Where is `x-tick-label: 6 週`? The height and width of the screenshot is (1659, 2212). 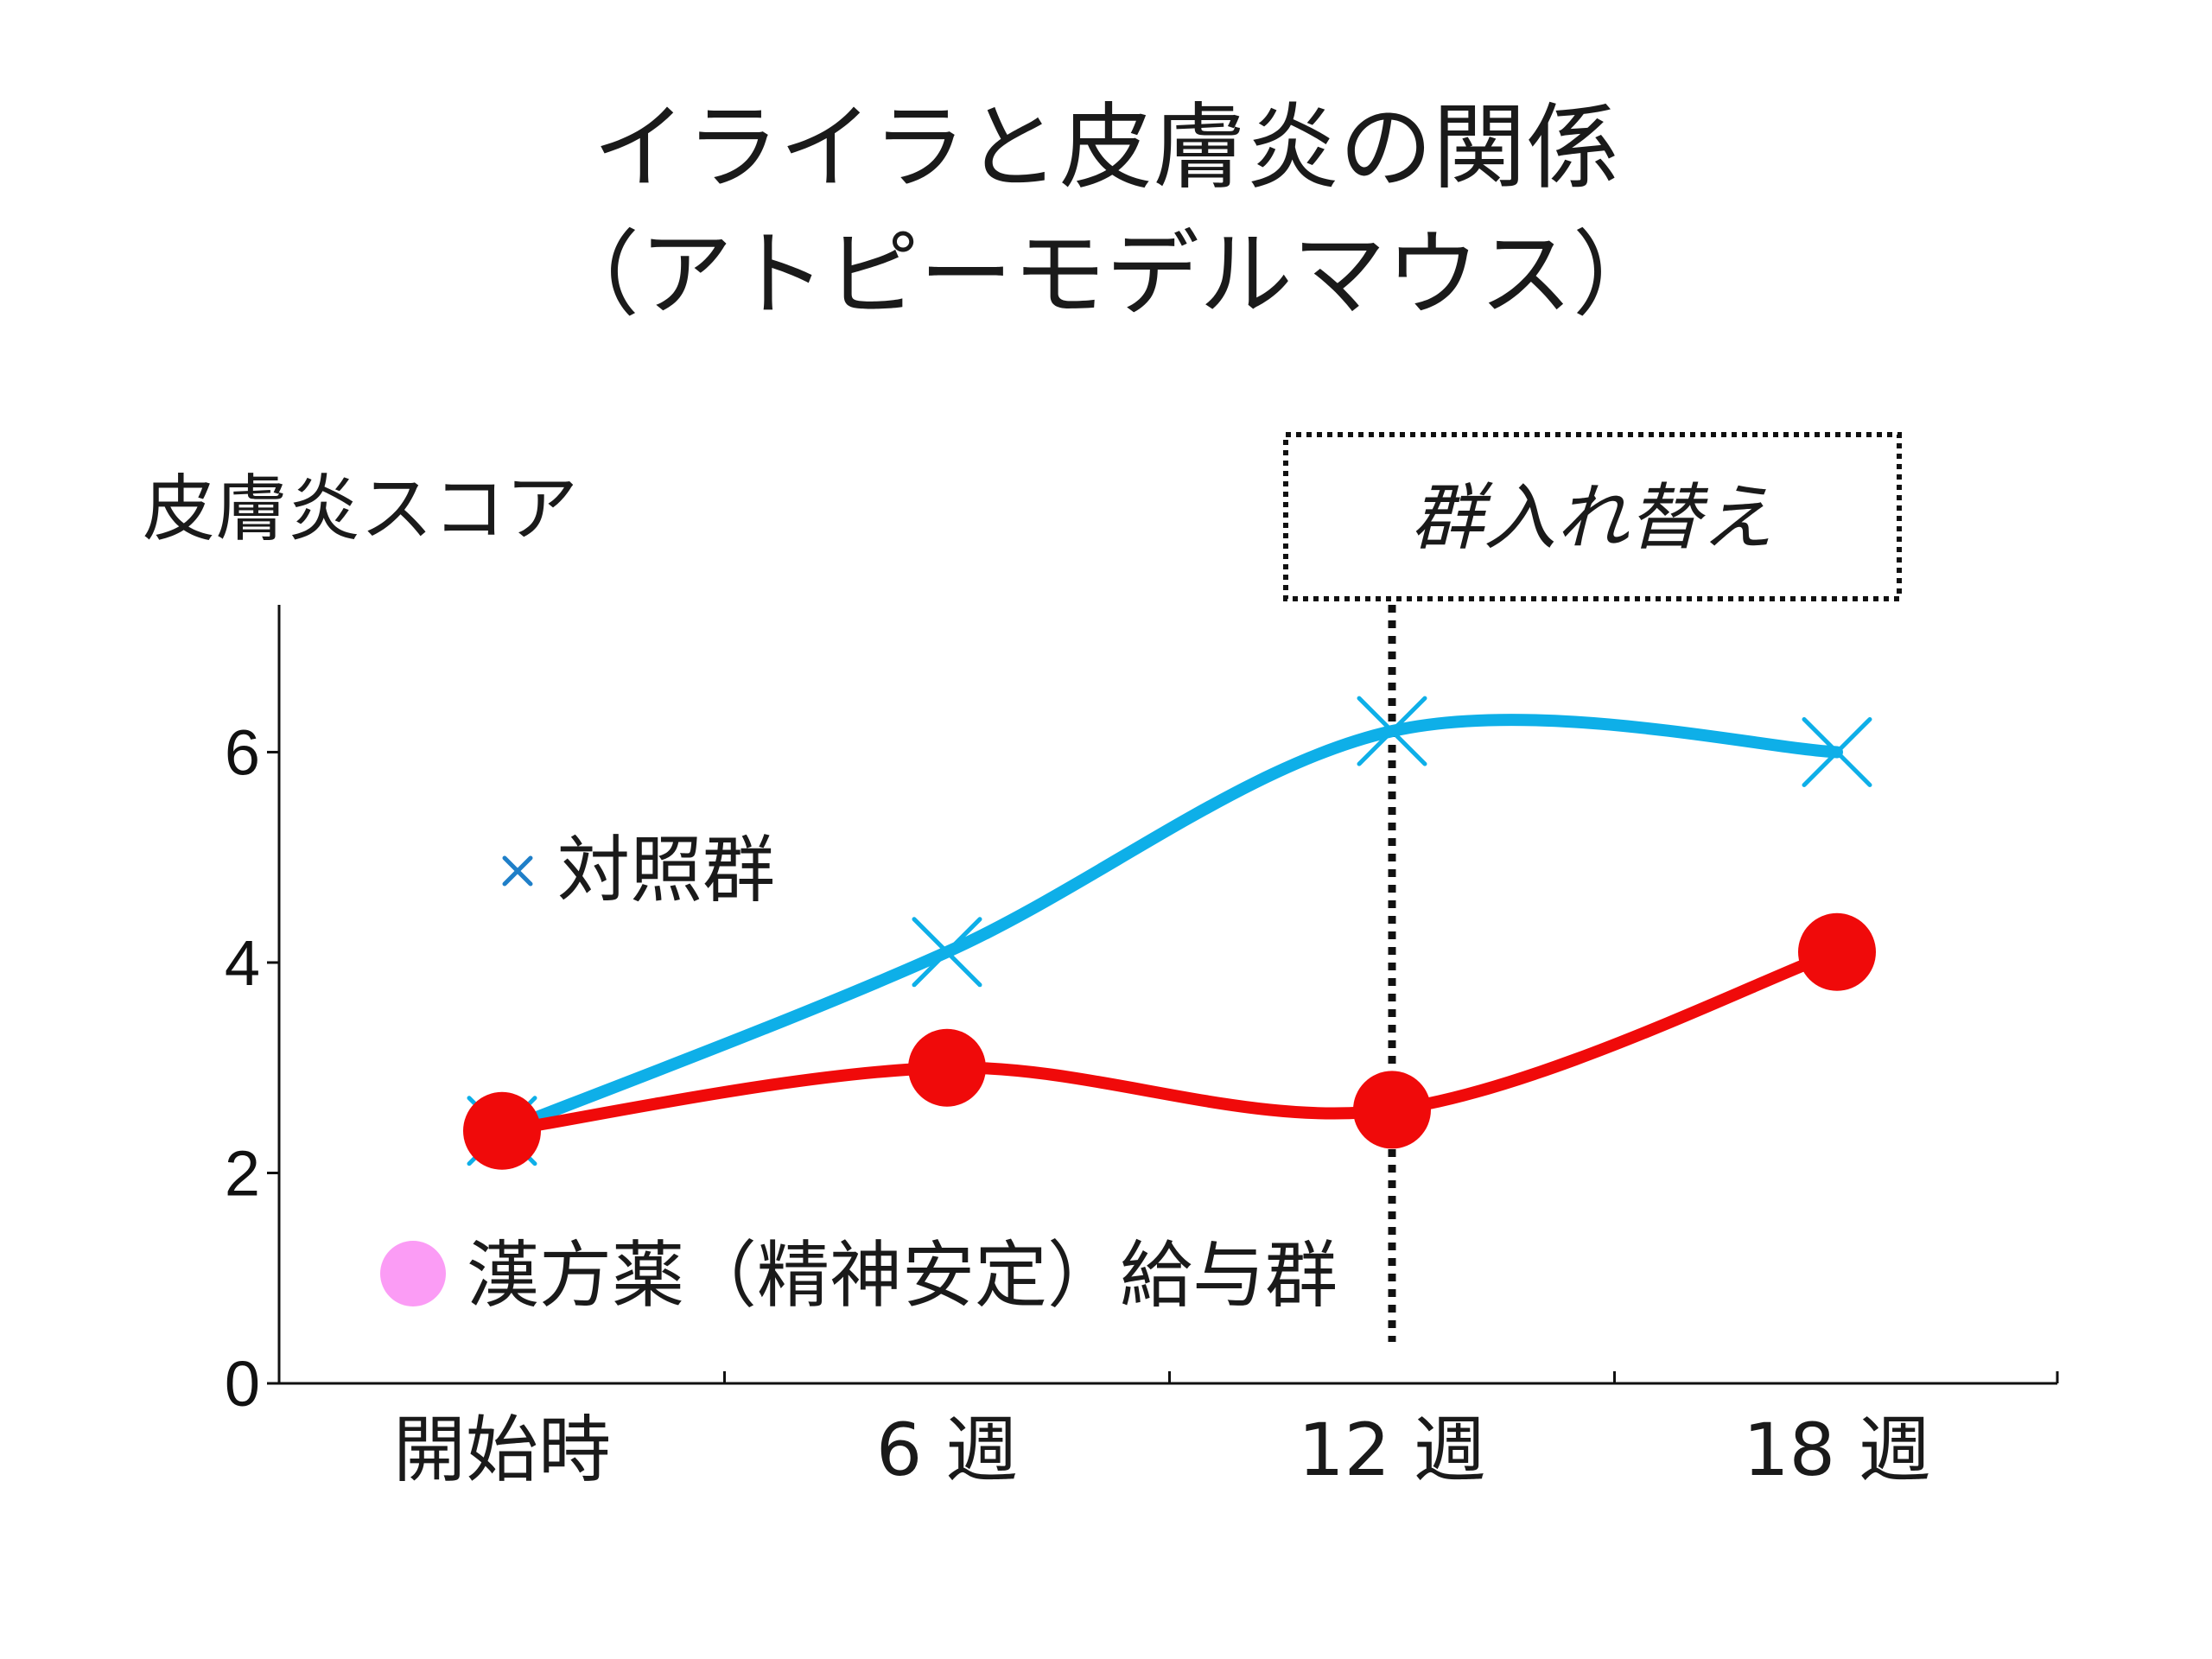 x-tick-label: 6 週 is located at coordinates (947, 1450).